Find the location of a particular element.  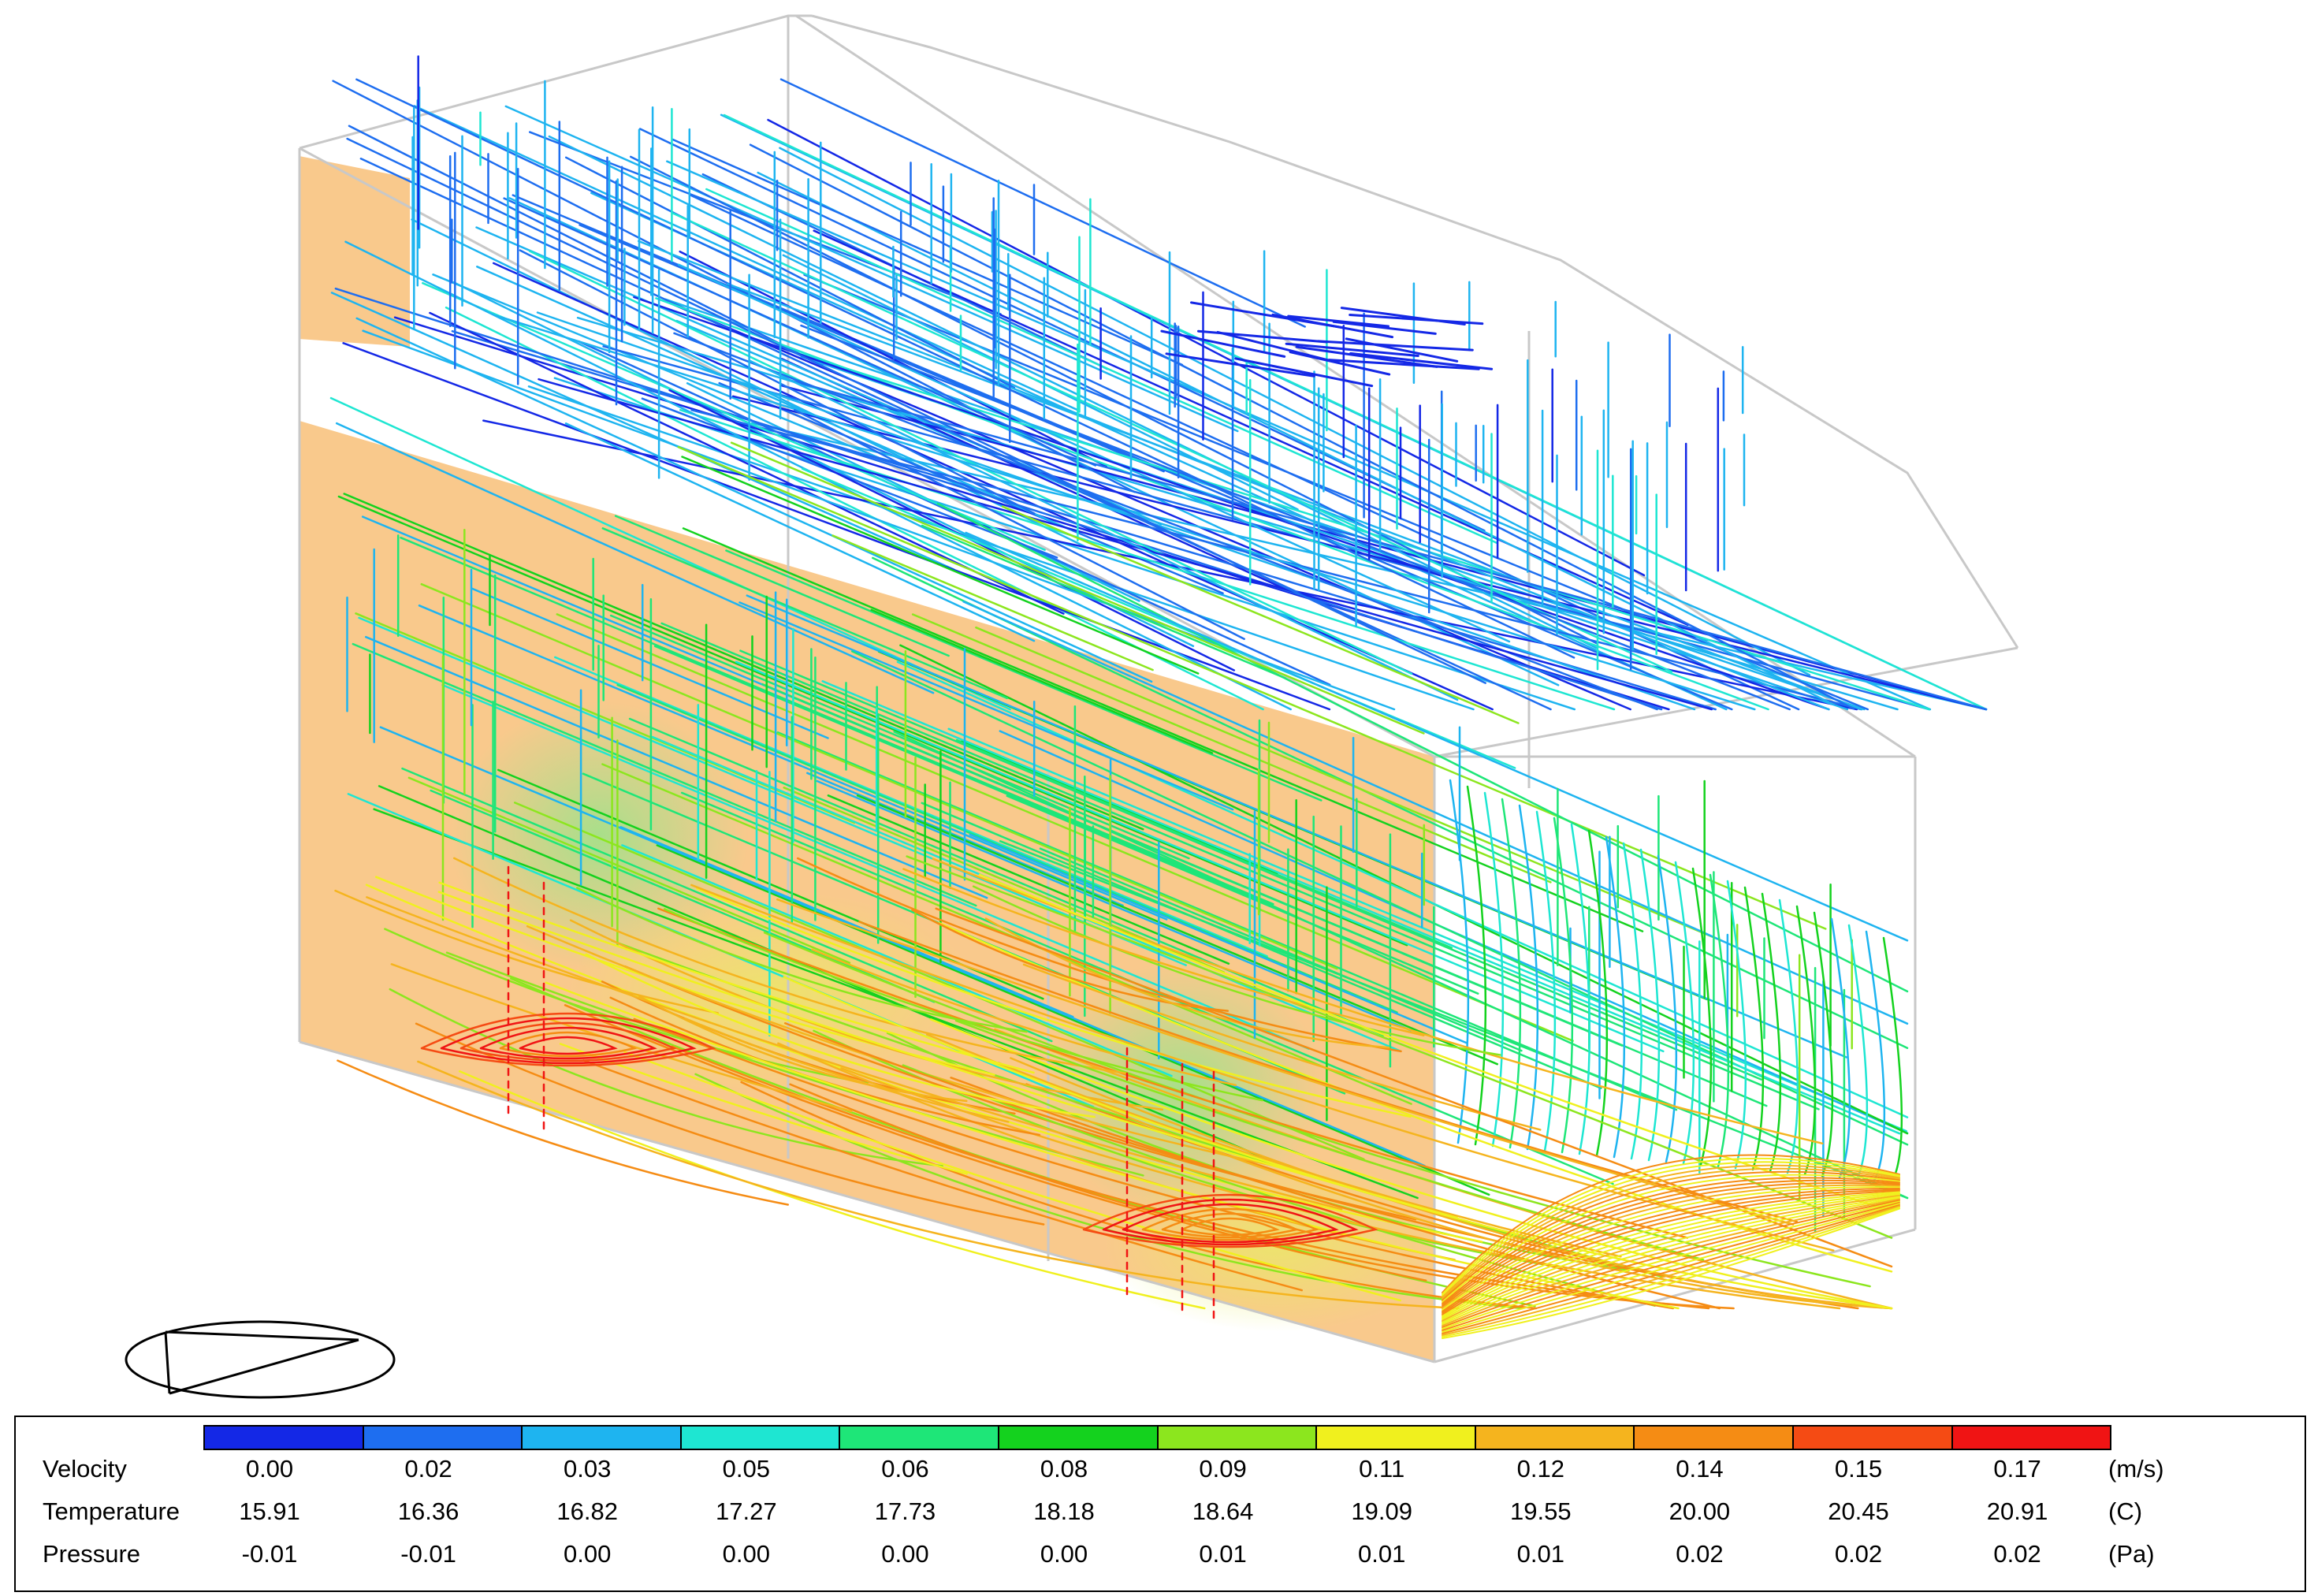

legend-value: 0.00 is located at coordinates (905, 1554).